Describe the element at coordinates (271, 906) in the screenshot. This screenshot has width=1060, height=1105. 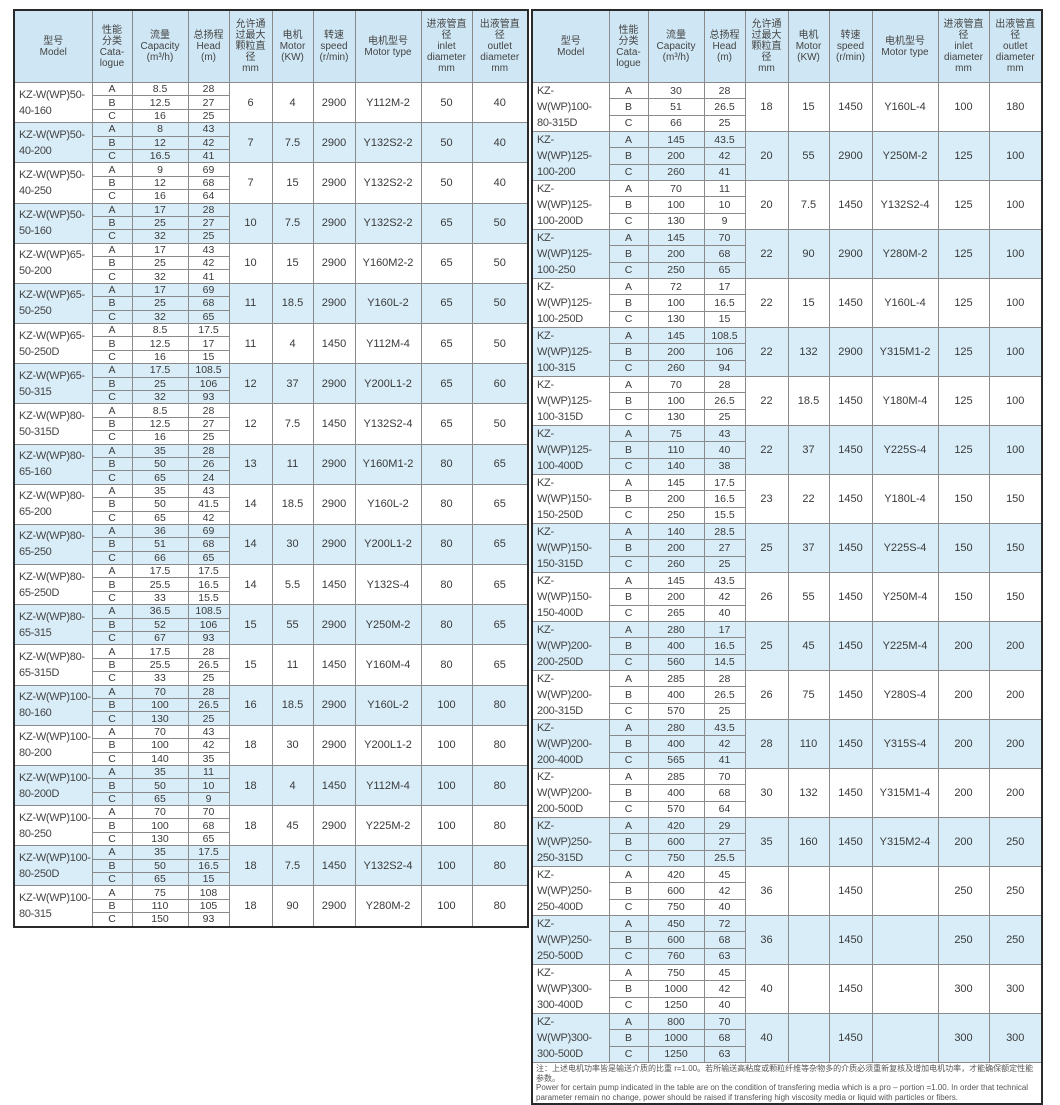
I see `table-row: B 110 105` at that location.